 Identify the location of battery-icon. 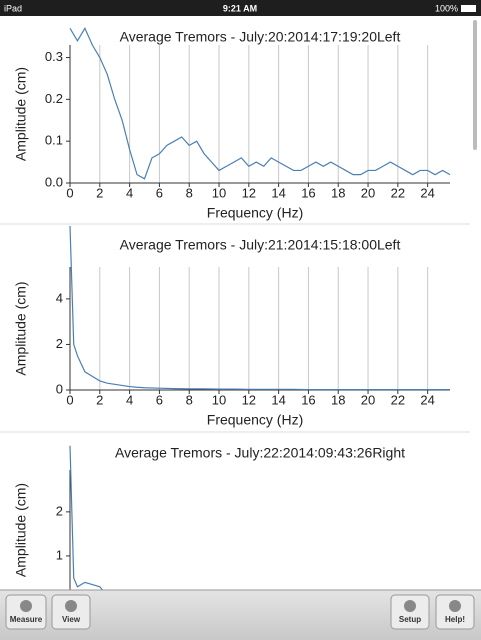
(468, 8).